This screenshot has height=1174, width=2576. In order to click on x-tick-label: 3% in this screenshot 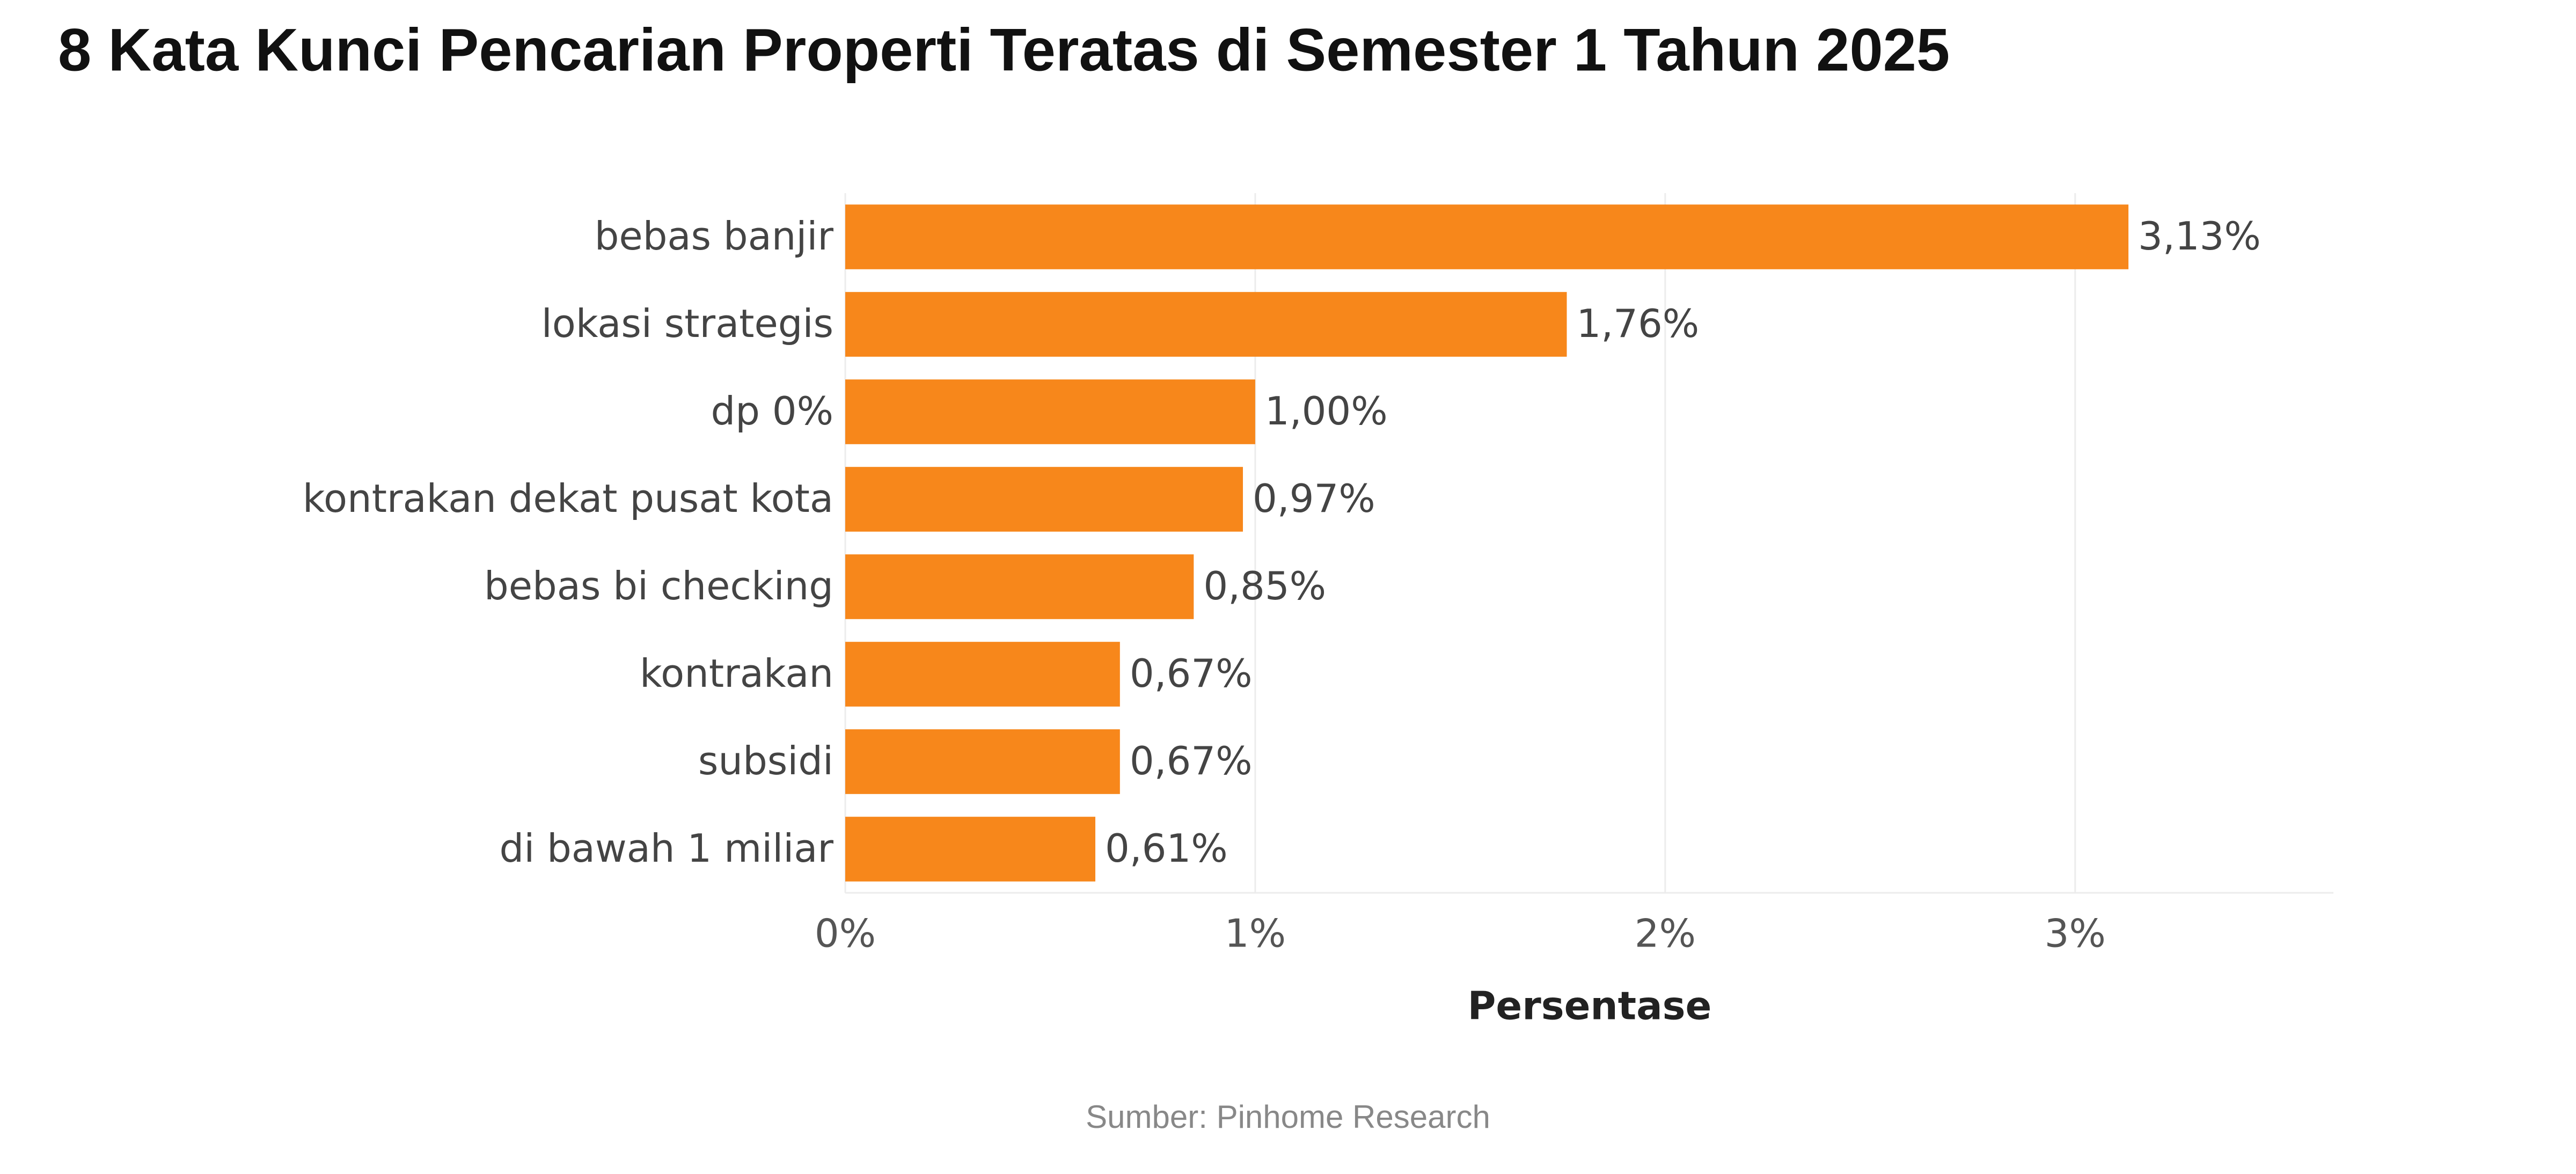, I will do `click(2075, 933)`.